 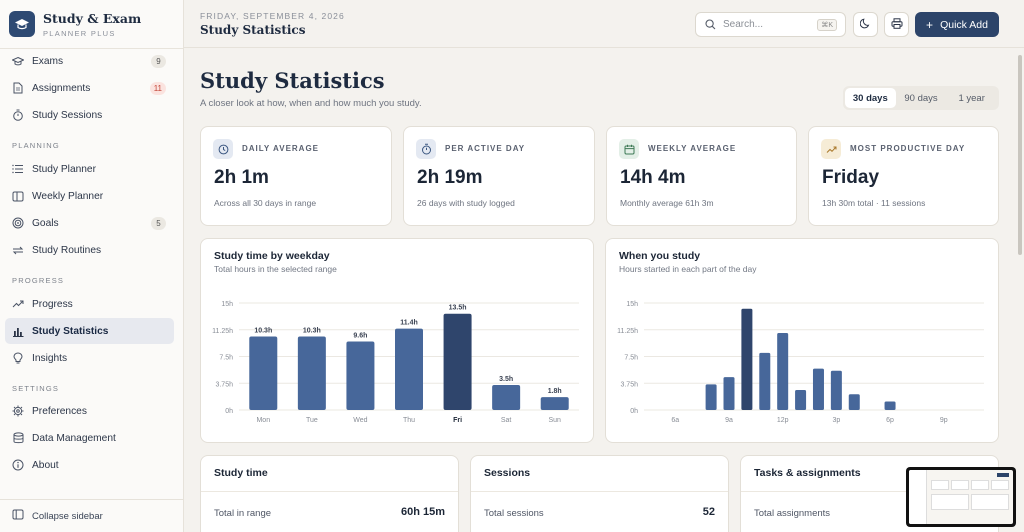 What do you see at coordinates (89, 358) in the screenshot?
I see `sidebar-item-insights: Insights` at bounding box center [89, 358].